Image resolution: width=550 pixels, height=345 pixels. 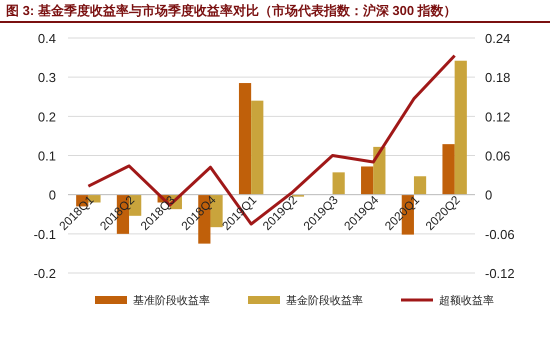 What do you see at coordinates (231, 10) in the screenshot?
I see `chart-title: 图 3: 基金季度收益率与市场季度收益率对比（市场代表指数：沪深 300 指数）` at bounding box center [231, 10].